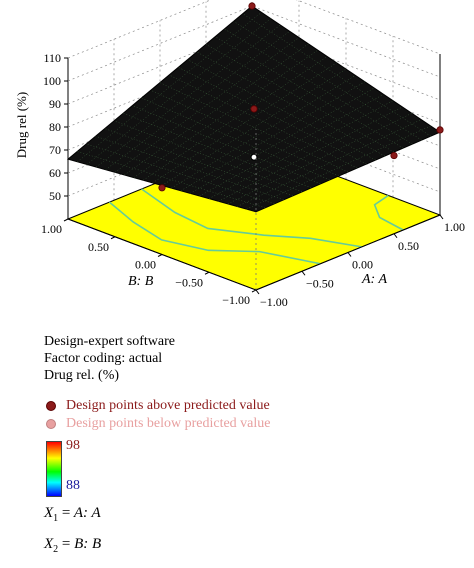 The height and width of the screenshot is (568, 474). I want to click on z-tick-label: 80, so click(55, 127).